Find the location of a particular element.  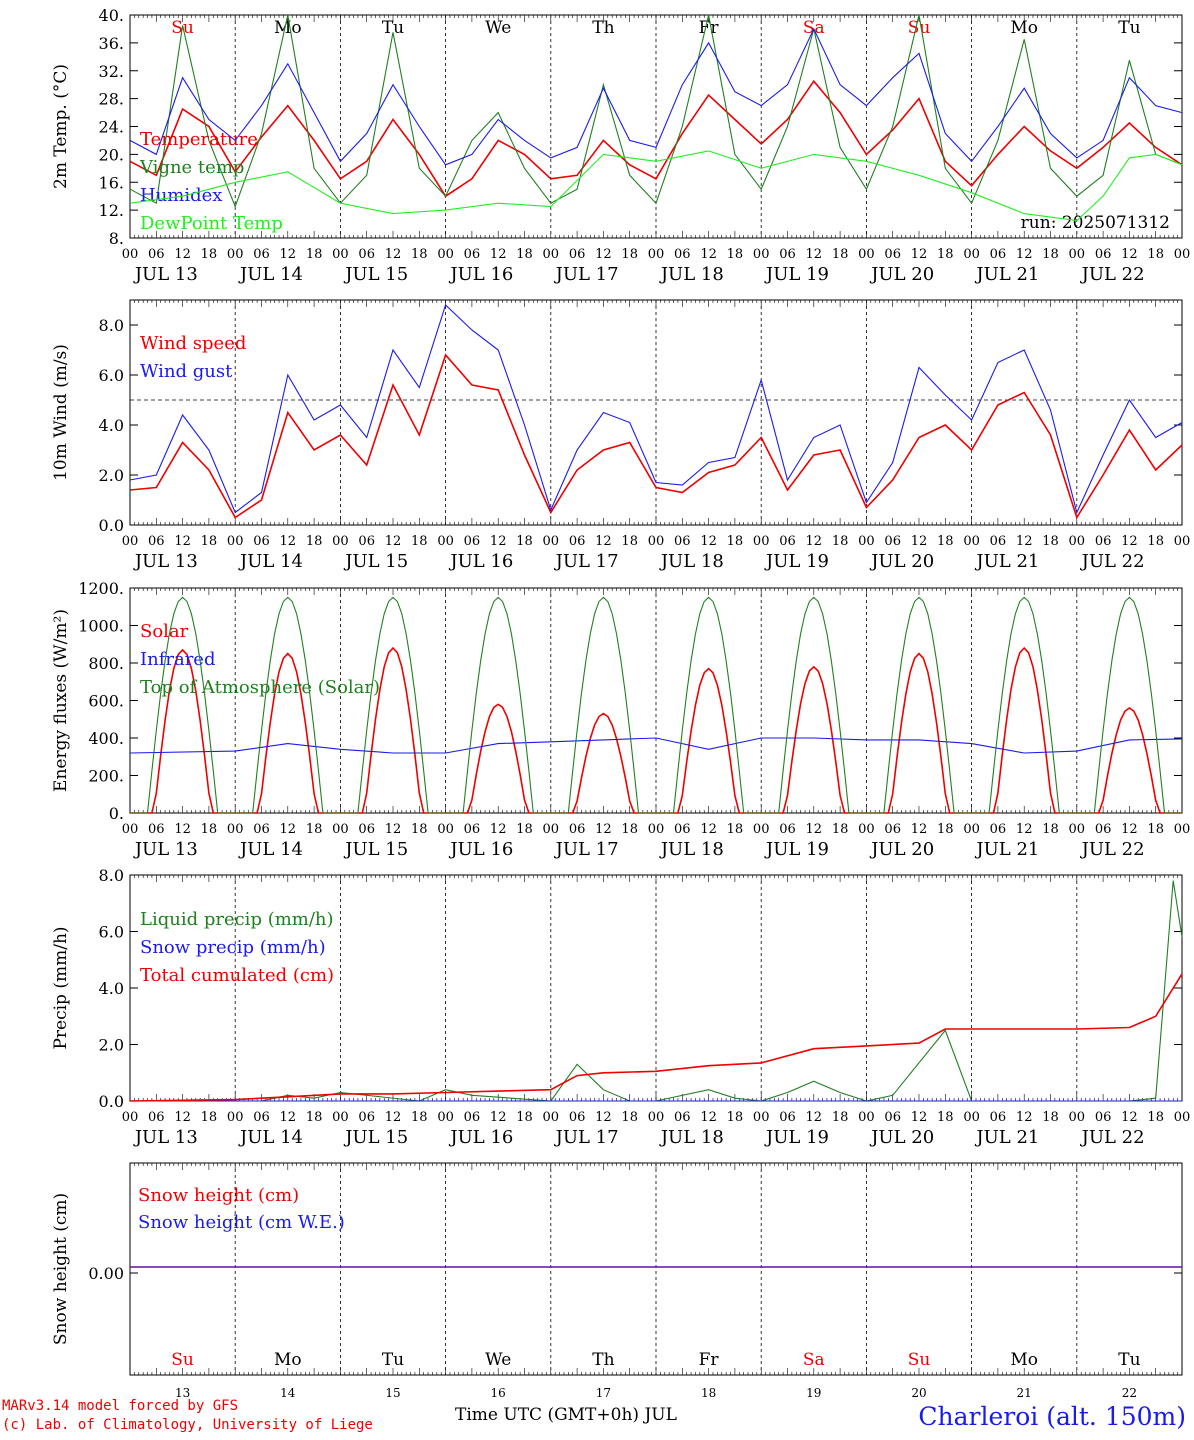

day-number: 16 is located at coordinates (498, 1393).